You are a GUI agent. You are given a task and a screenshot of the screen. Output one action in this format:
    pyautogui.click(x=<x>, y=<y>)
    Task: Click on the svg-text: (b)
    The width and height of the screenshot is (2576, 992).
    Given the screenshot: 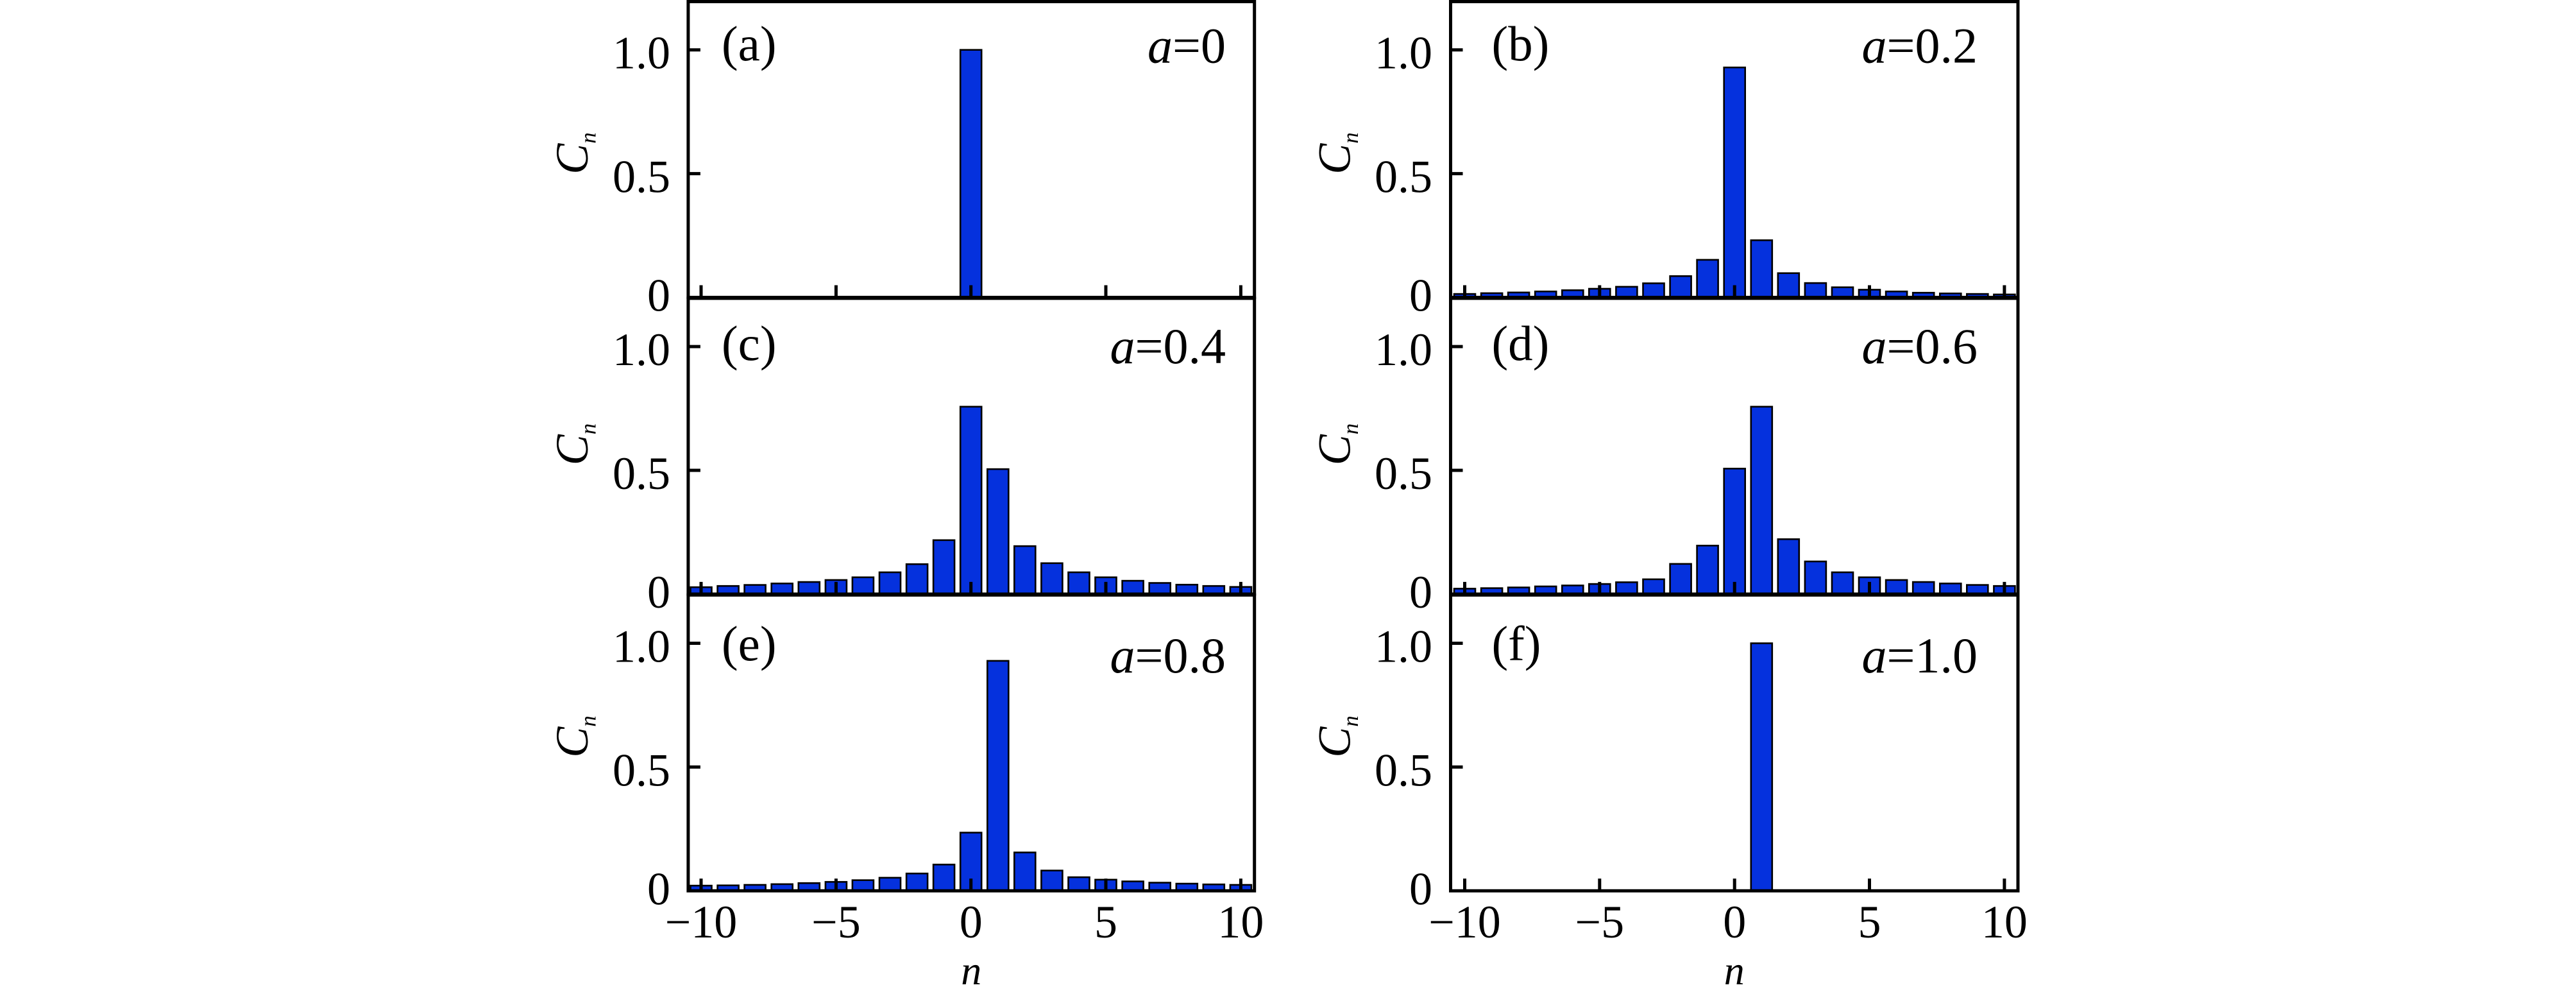 What is the action you would take?
    pyautogui.click(x=1521, y=43)
    